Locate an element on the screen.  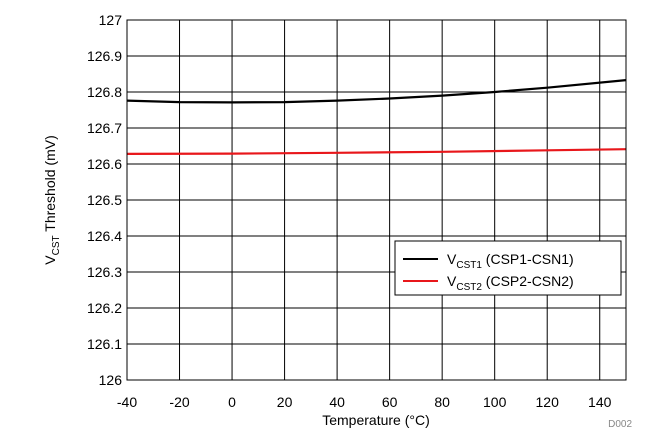
legend-label-vcst2-suffix: (CSP2-CSN2) is located at coordinates (528, 281).